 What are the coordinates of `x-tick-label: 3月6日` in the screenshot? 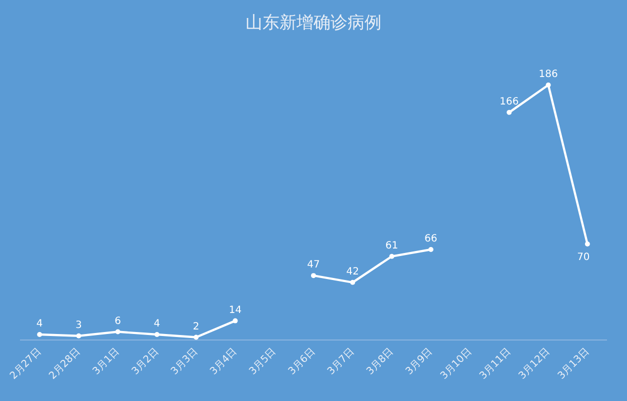 It's located at (302, 362).